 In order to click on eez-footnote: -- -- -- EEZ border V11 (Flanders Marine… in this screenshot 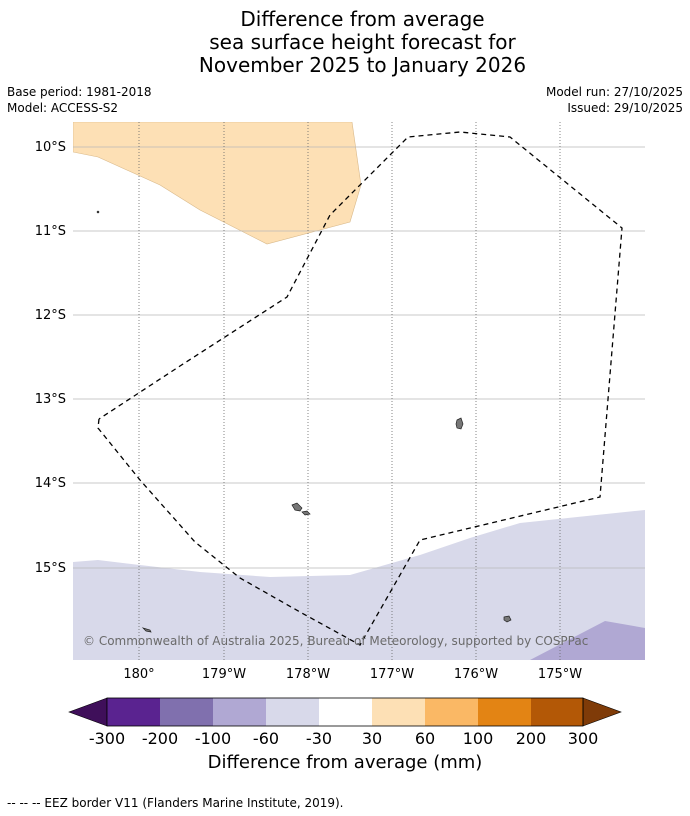, I will do `click(175, 803)`.